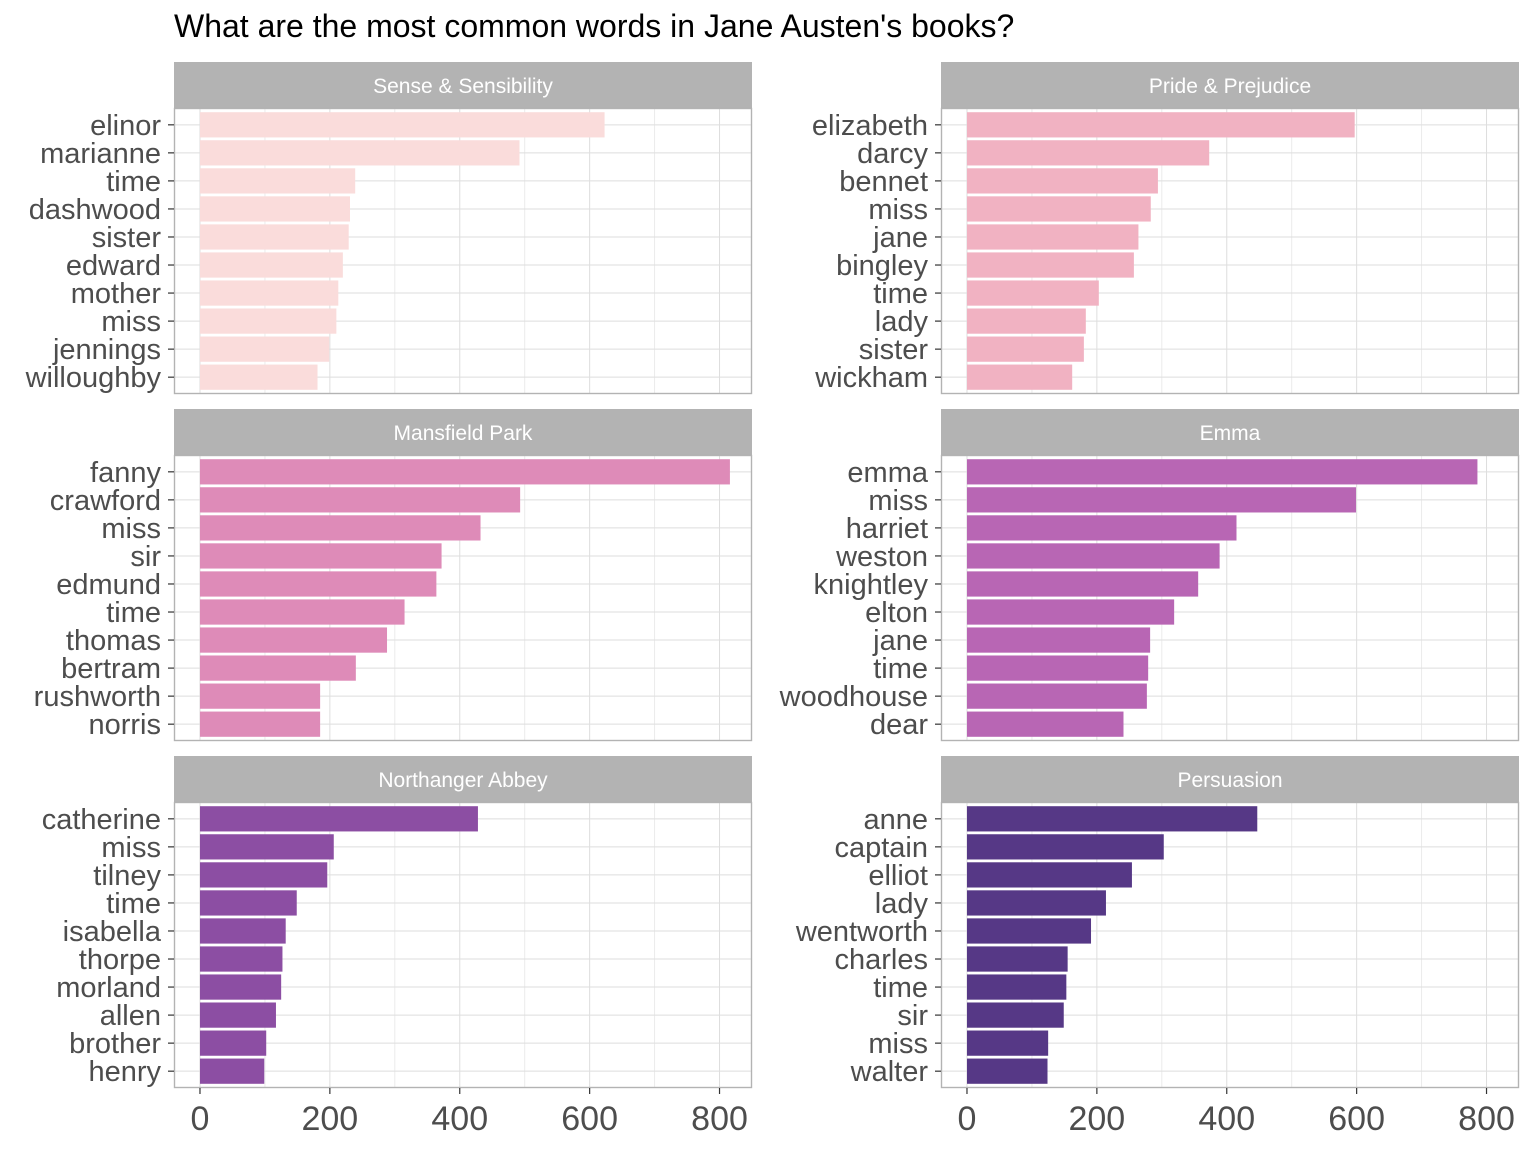 The image size is (1536, 1152). What do you see at coordinates (120, 960) in the screenshot?
I see `y-tick-label: thorpe` at bounding box center [120, 960].